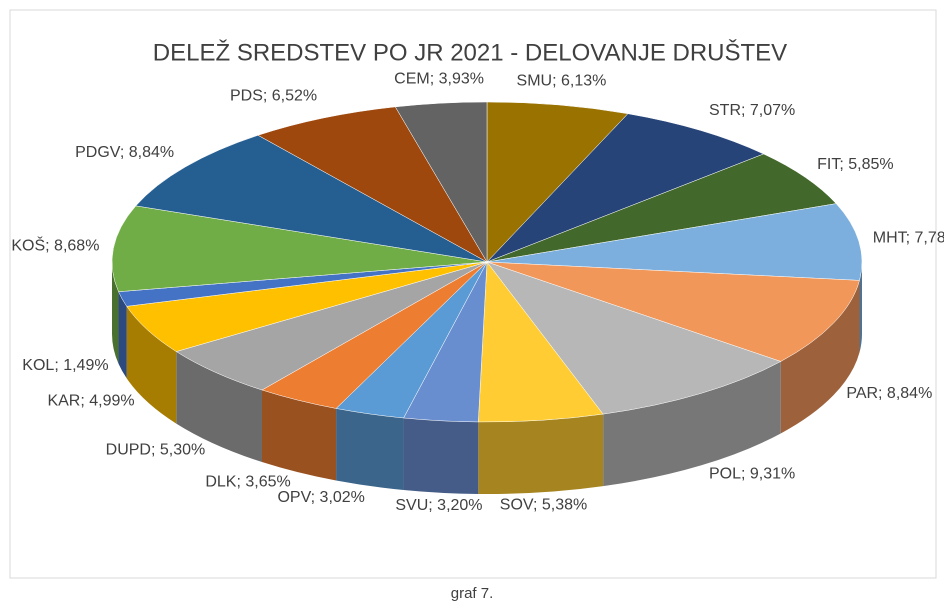 The width and height of the screenshot is (944, 609). Describe the element at coordinates (752, 474) in the screenshot. I see `data-label: POL; 9,31%` at that location.